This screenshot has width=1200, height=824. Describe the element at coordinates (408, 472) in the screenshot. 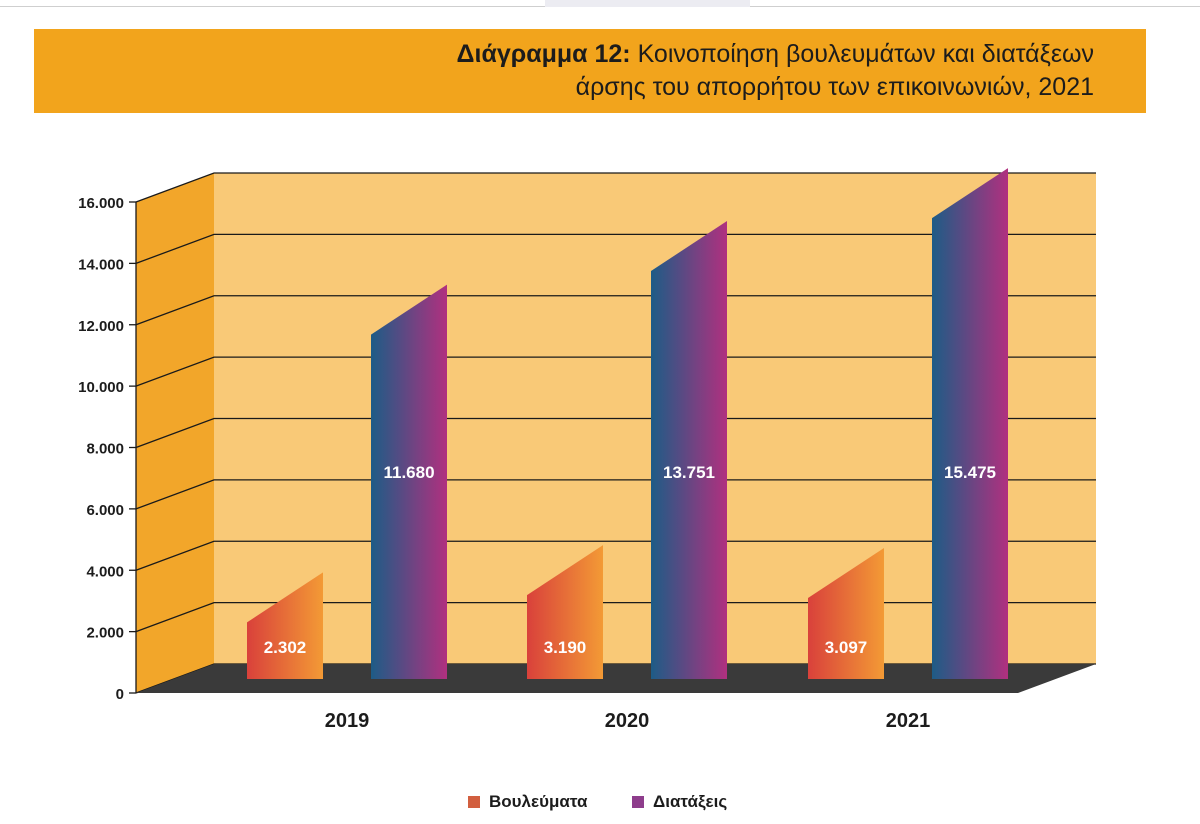

I see `data-label: 11.680` at that location.